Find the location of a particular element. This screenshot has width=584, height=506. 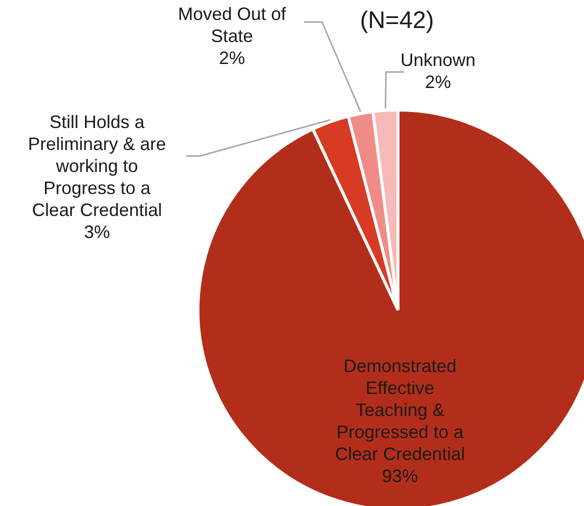

data-label: 93% is located at coordinates (400, 476).